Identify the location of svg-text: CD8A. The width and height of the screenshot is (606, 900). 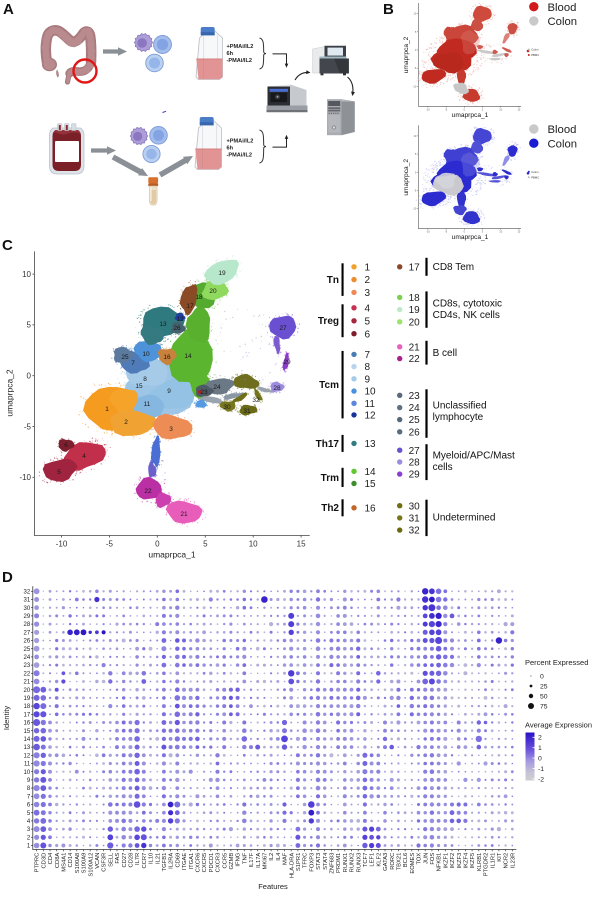
(58, 861).